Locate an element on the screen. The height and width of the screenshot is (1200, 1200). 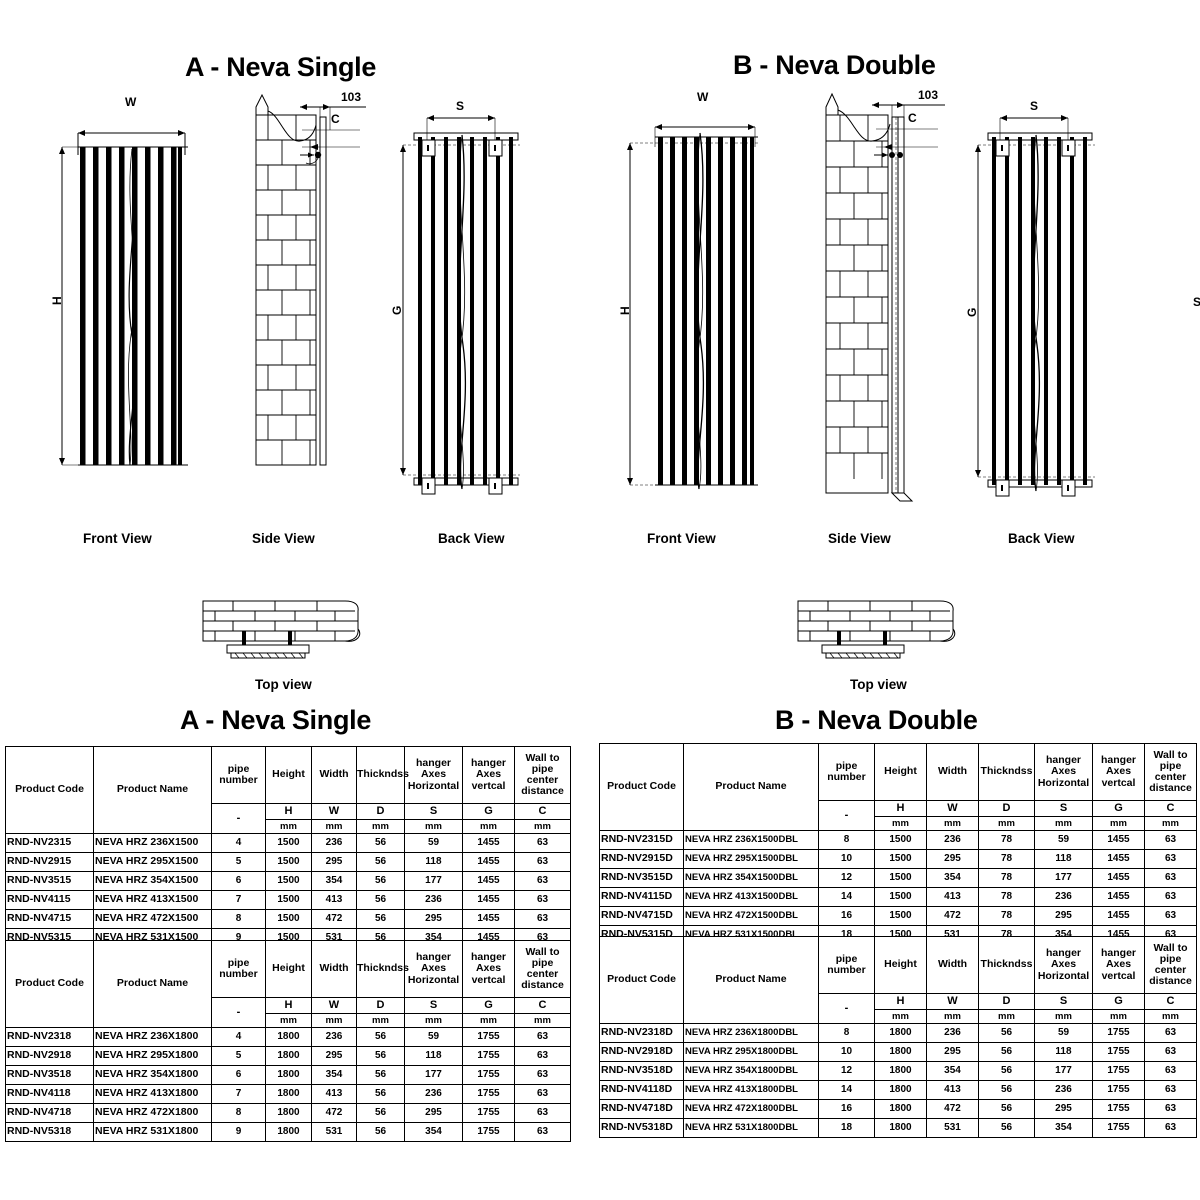
cell-width: 472 is located at coordinates (952, 1109).